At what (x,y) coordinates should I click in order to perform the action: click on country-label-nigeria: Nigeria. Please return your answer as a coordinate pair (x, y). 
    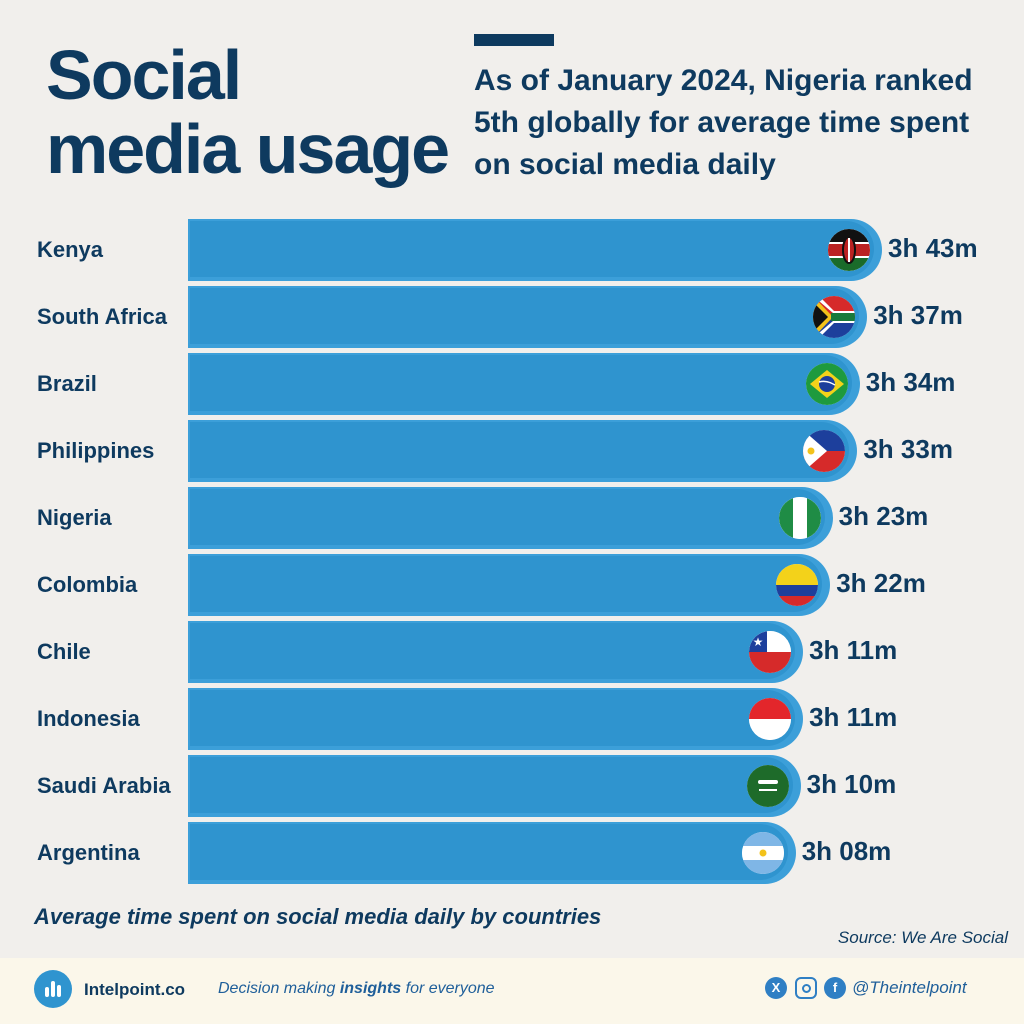
    Looking at the image, I should click on (74, 517).